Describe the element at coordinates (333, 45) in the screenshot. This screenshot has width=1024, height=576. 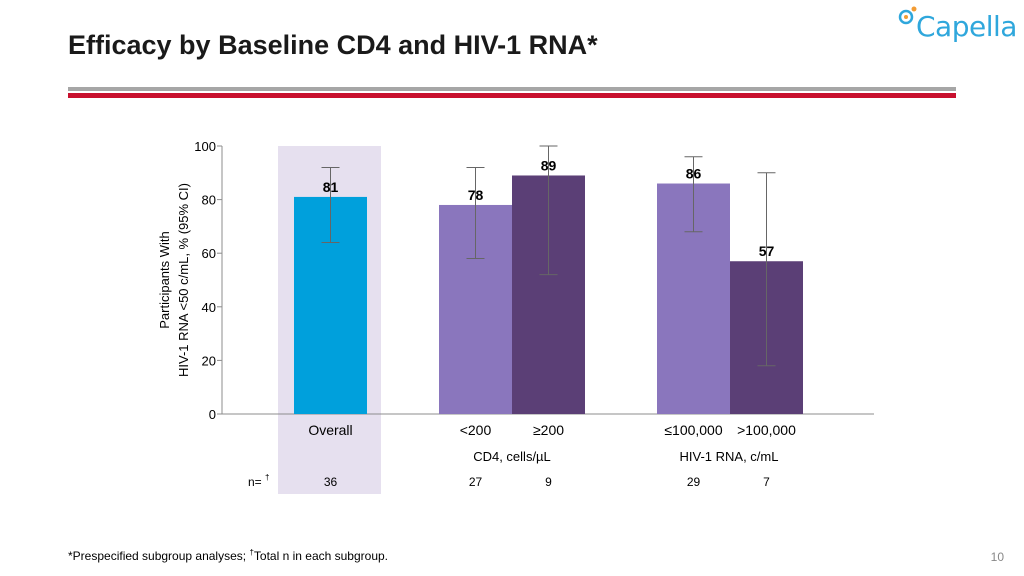
I see `slide-title: Efficacy by Baseline CD4 and HIV-1 RNA*` at that location.